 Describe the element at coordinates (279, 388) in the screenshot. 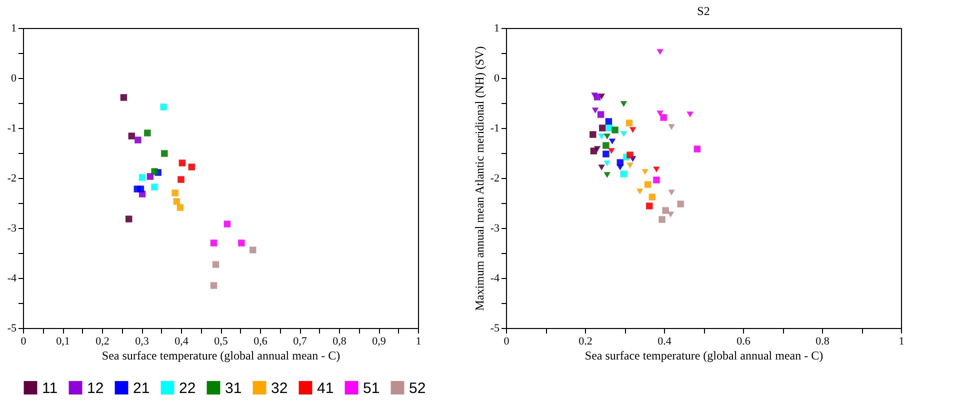

I see `legend-label: 32` at that location.